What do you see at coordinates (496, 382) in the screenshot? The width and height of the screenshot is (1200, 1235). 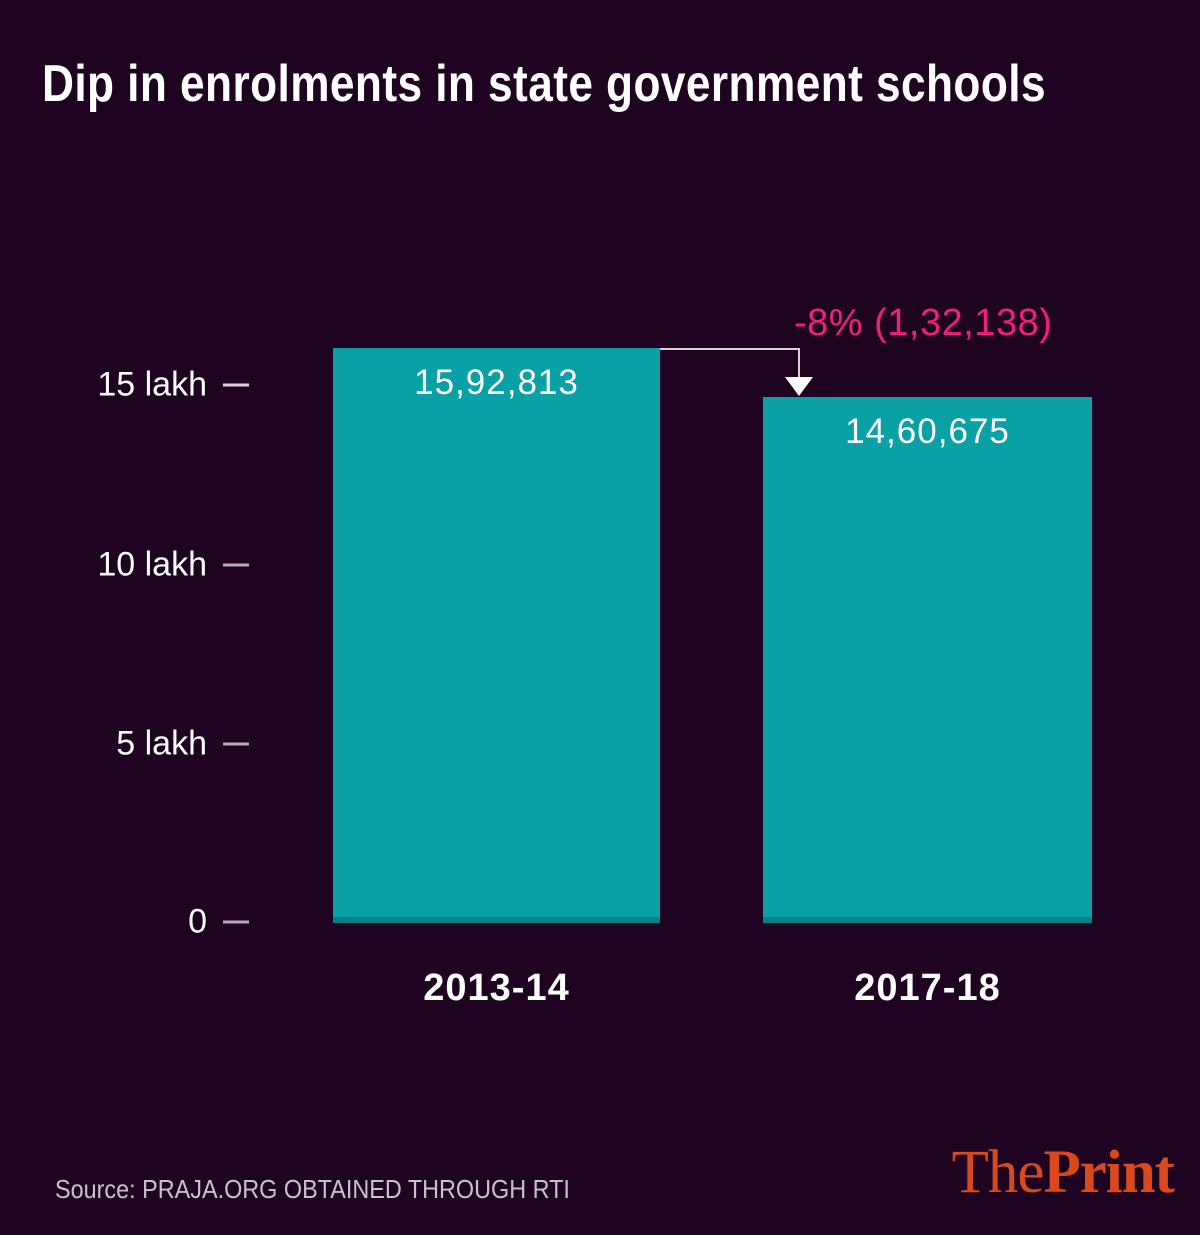 I see `bar-value-label: 15,92,813` at bounding box center [496, 382].